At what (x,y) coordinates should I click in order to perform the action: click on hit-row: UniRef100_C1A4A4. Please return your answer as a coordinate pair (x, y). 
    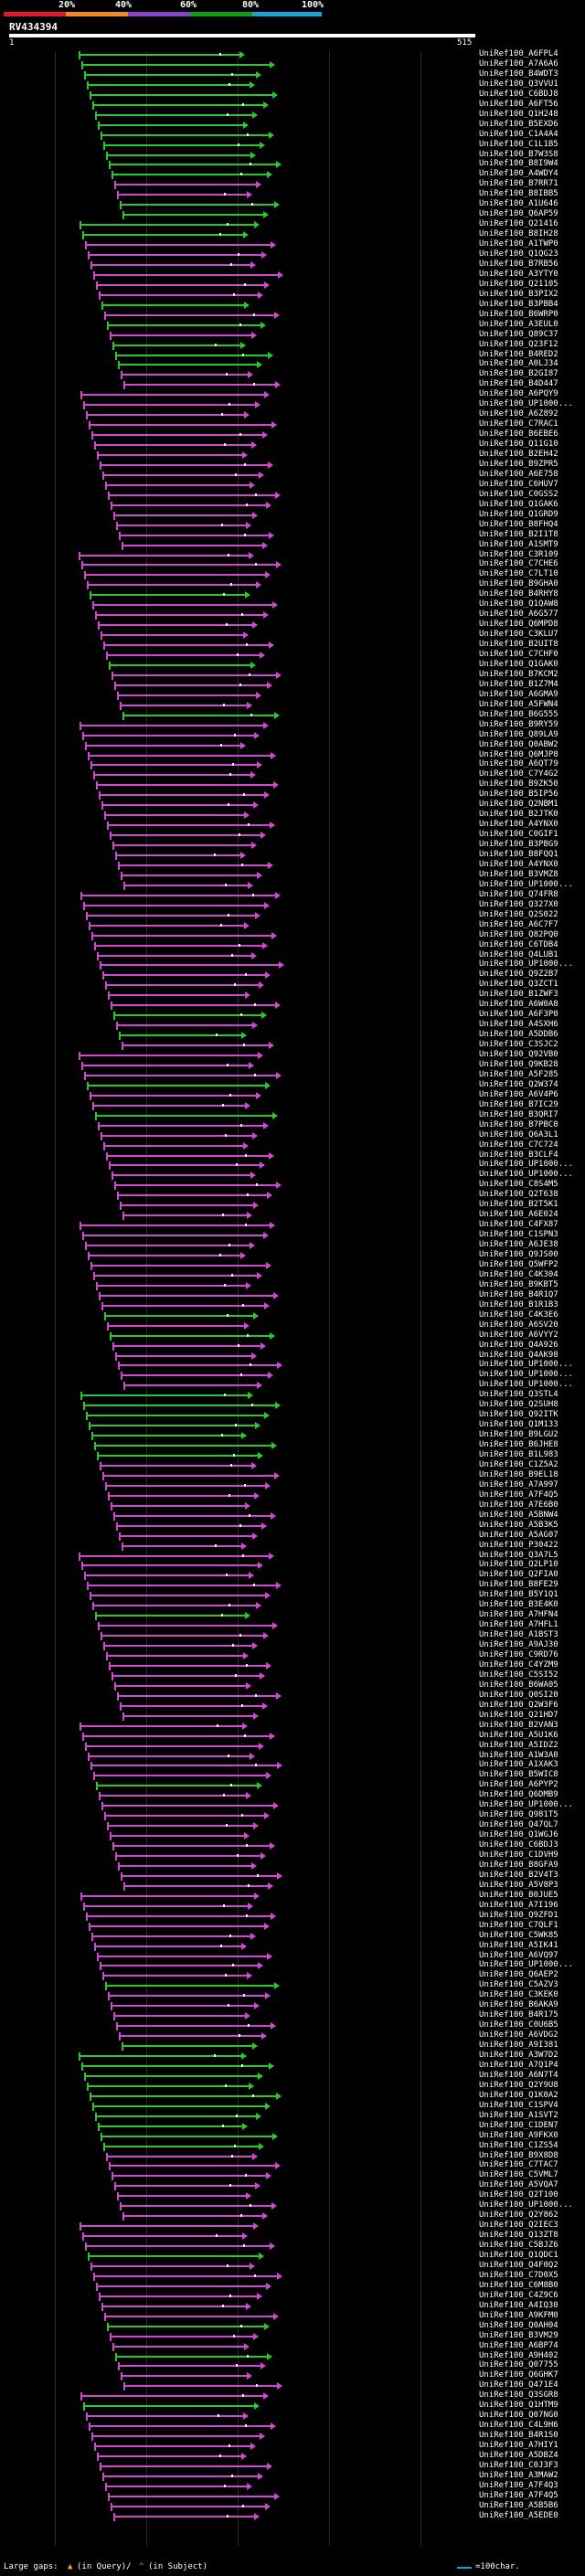
    Looking at the image, I should click on (293, 135).